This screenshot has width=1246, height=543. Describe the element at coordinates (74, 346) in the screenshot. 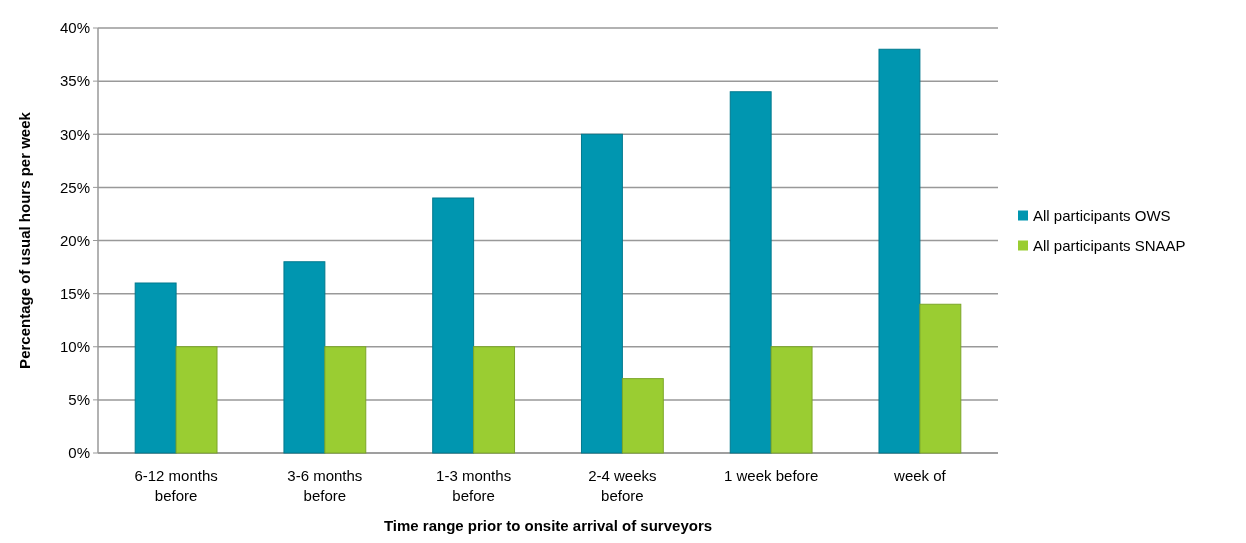

I see `y-tick-label: 10%` at that location.